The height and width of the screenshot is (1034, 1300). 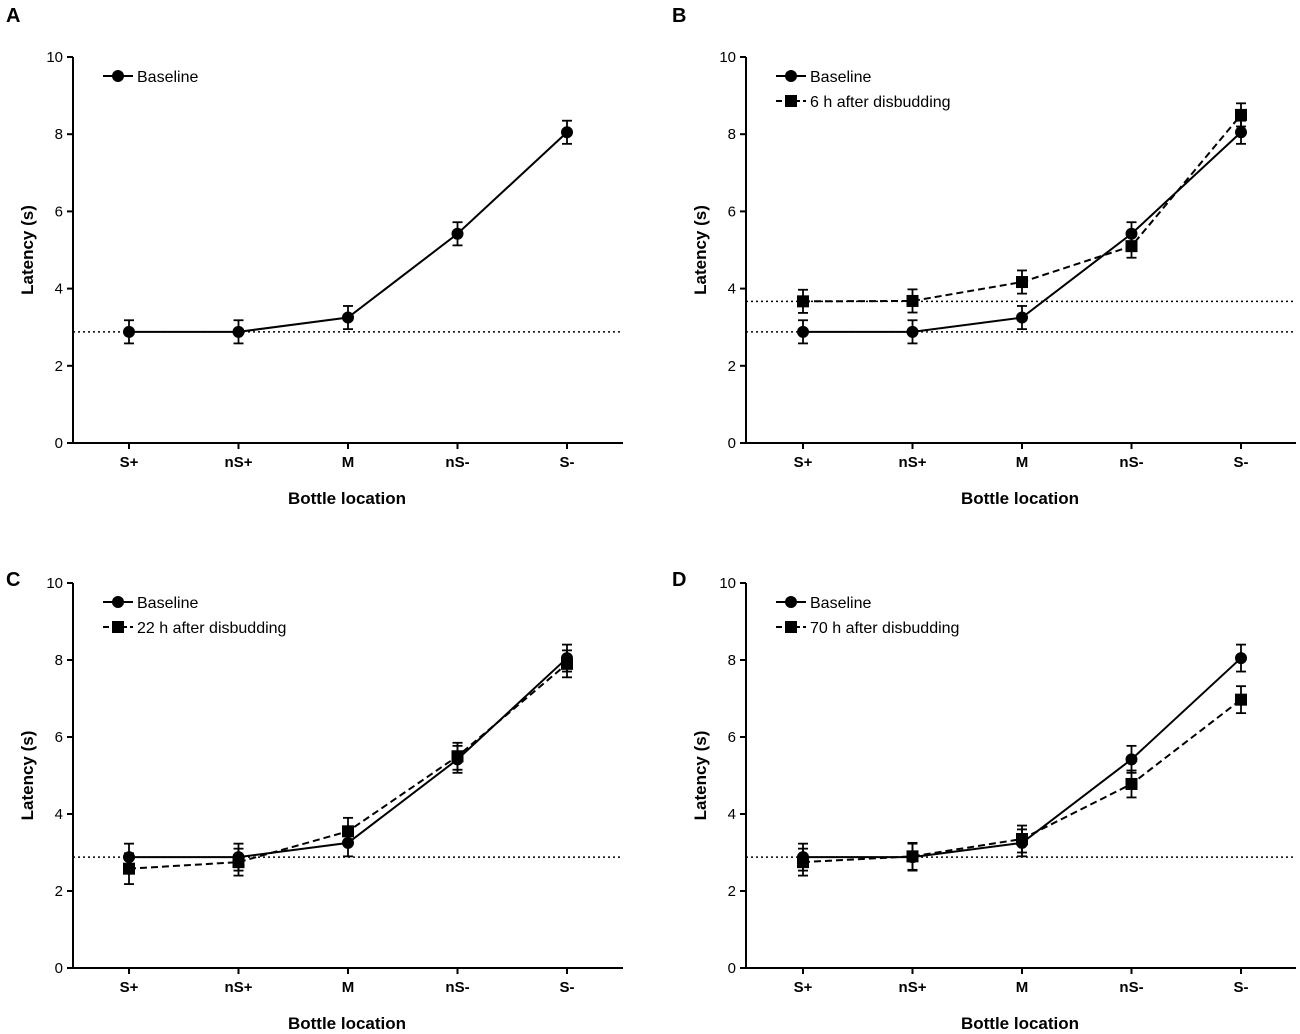 I want to click on legend-label: 22 h after disbudding, so click(x=211, y=628).